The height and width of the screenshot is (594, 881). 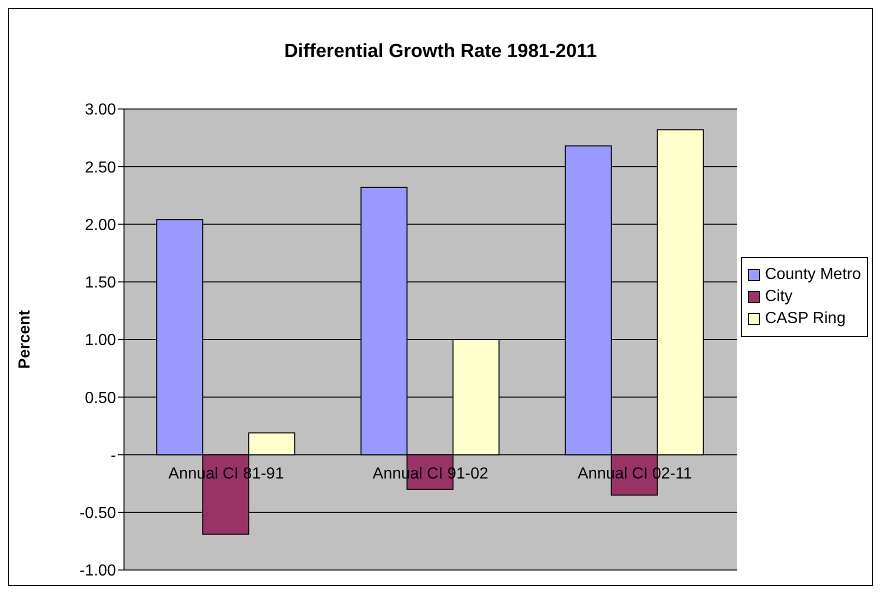 What do you see at coordinates (100, 398) in the screenshot?
I see `y-tick-label: 0.50` at bounding box center [100, 398].